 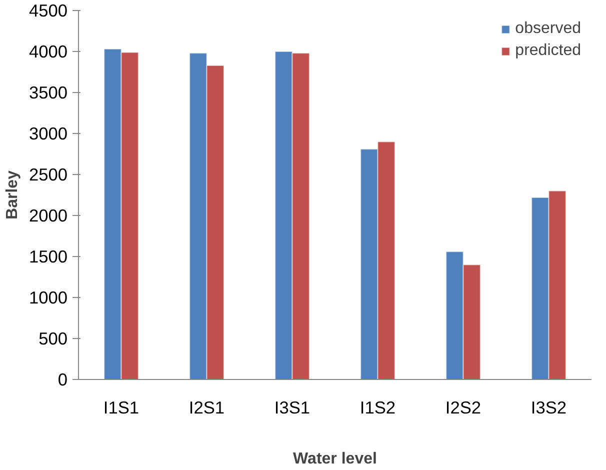 What do you see at coordinates (335, 459) in the screenshot?
I see `x-axis-title: Water level` at bounding box center [335, 459].